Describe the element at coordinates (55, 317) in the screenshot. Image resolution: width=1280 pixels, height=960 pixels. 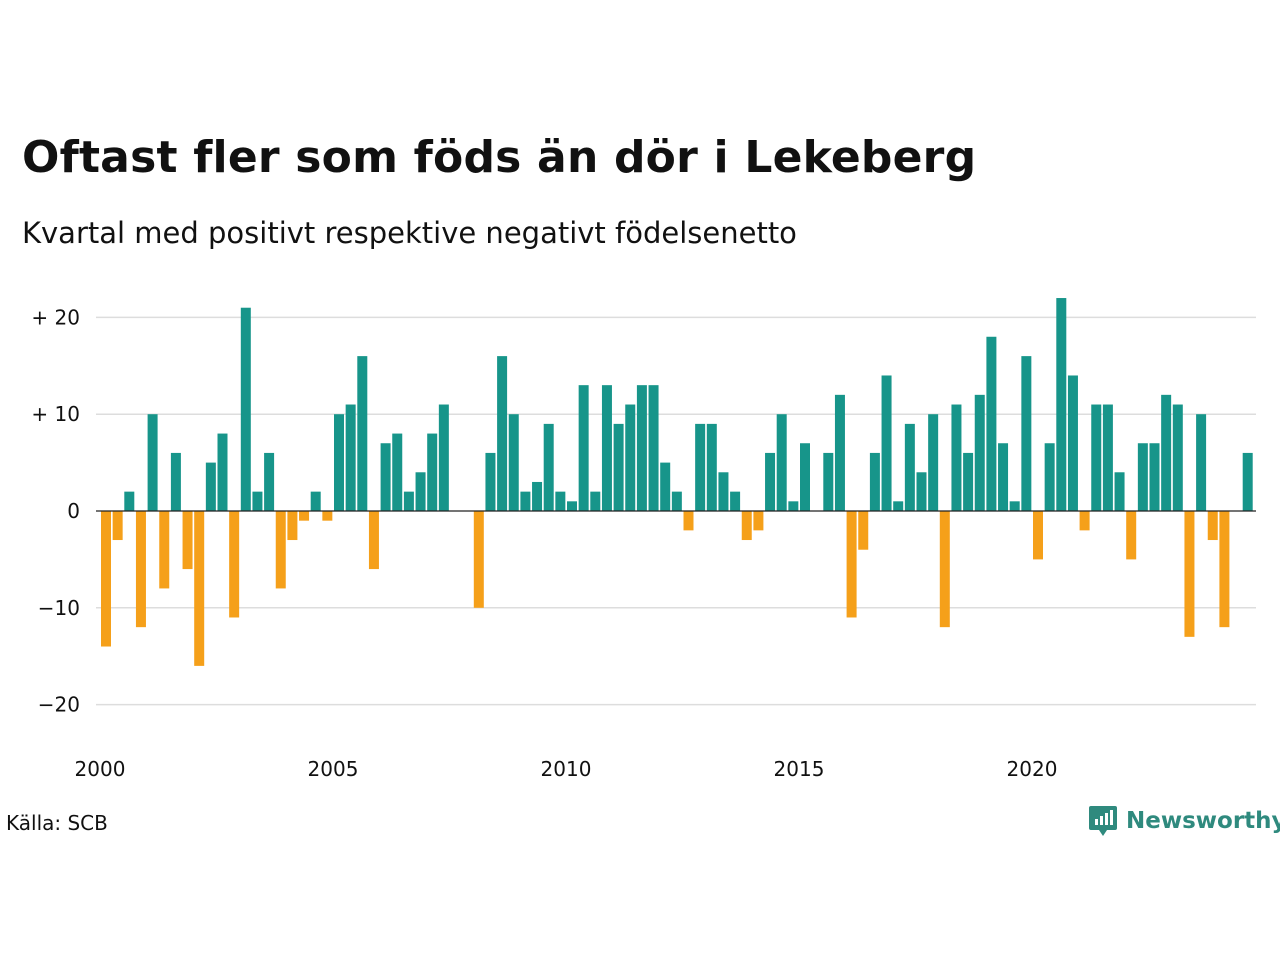
I see `y-tick-label: + 20` at that location.